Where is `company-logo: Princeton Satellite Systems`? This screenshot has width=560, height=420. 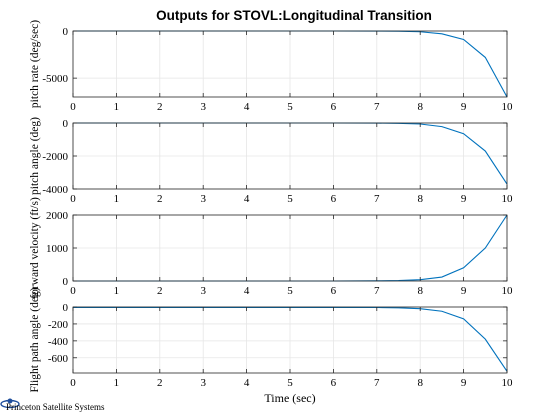 company-logo: Princeton Satellite Systems is located at coordinates (52, 405).